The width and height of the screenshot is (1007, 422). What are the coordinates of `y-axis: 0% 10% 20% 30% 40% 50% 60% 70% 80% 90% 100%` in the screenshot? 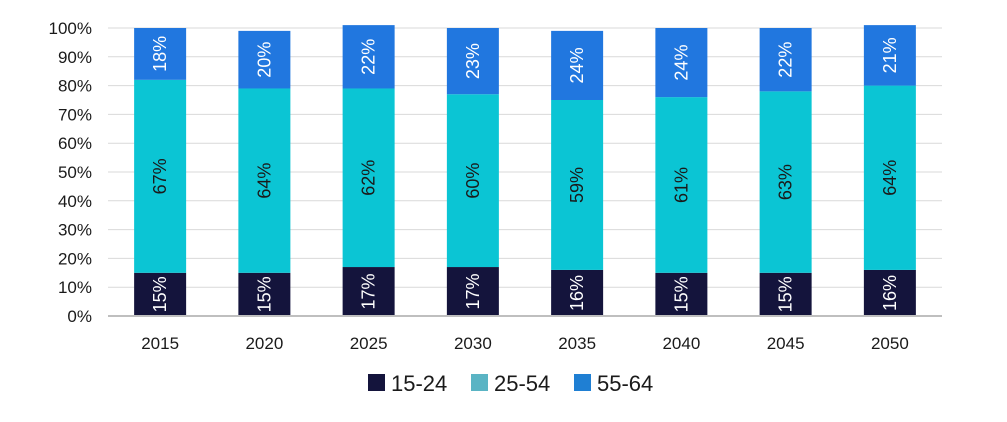 It's located at (70, 172).